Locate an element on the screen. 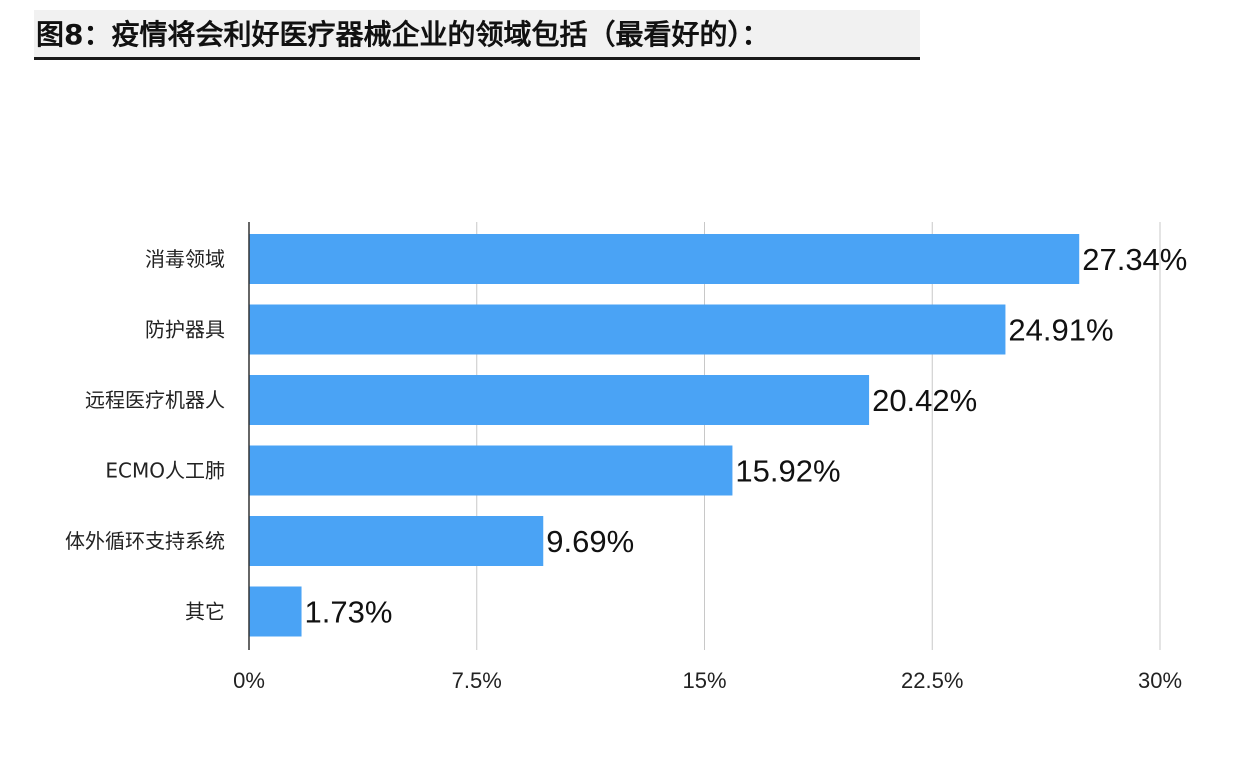 The height and width of the screenshot is (784, 1252). value-label: 27.34% is located at coordinates (1134, 259).